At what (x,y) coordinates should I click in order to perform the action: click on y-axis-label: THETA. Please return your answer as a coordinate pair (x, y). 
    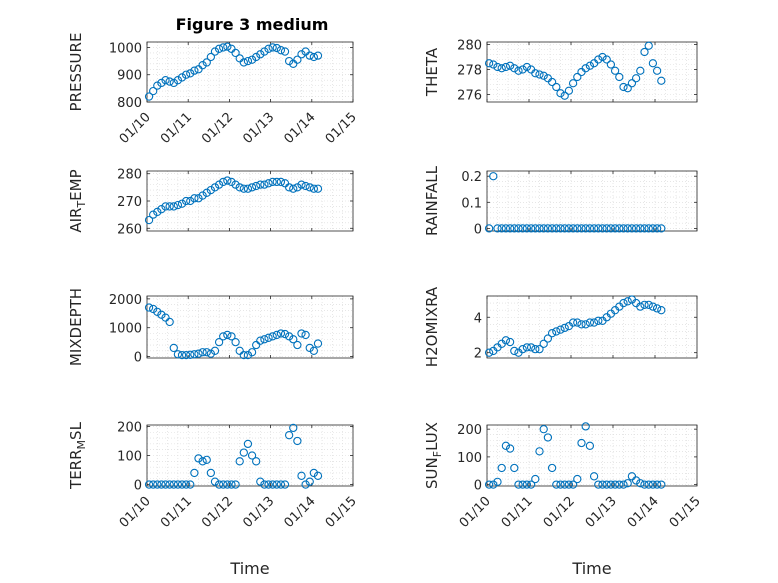
    Looking at the image, I should click on (432, 72).